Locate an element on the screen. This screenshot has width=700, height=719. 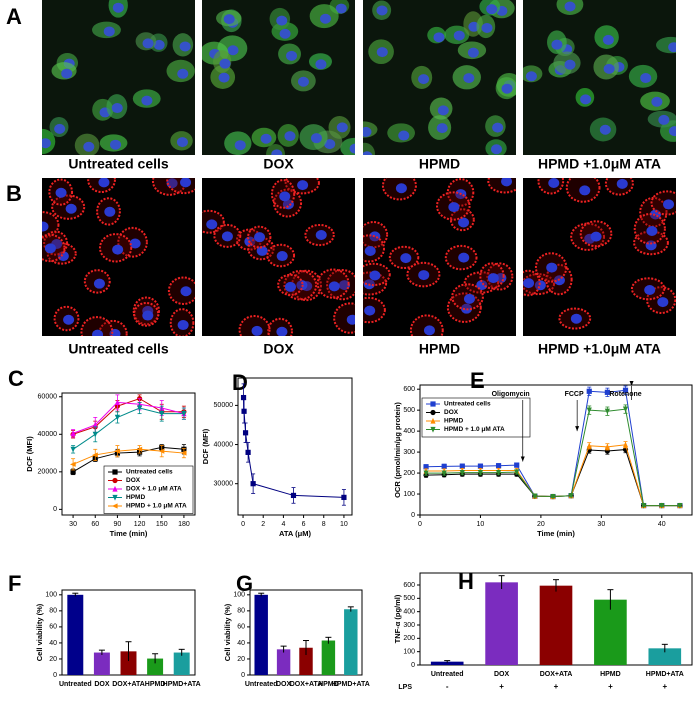
micrograph-background is located at coordinates (439, 257).